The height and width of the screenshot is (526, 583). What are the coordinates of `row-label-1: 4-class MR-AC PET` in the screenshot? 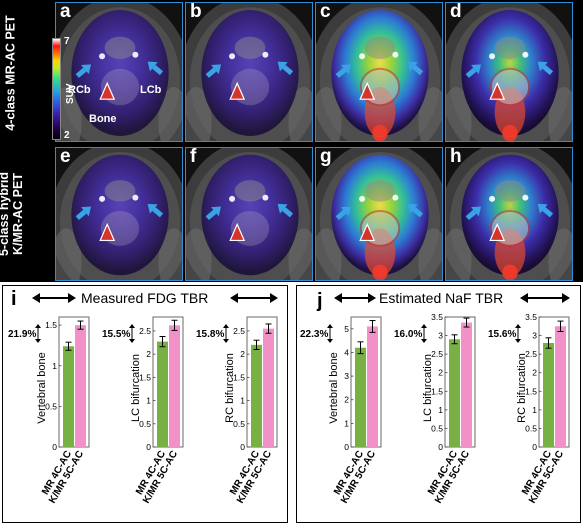 It's located at (11, 72).